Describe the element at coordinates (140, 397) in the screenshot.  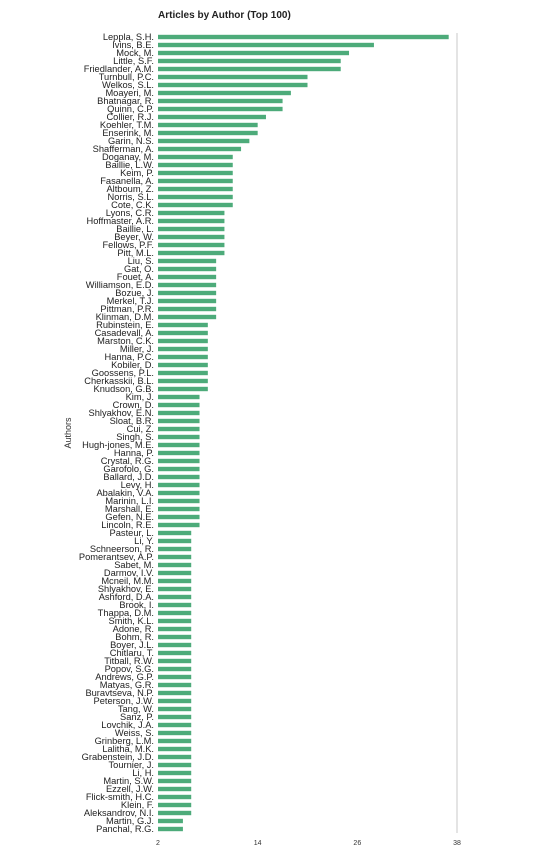
I see `category-label: Kim, J.` at that location.